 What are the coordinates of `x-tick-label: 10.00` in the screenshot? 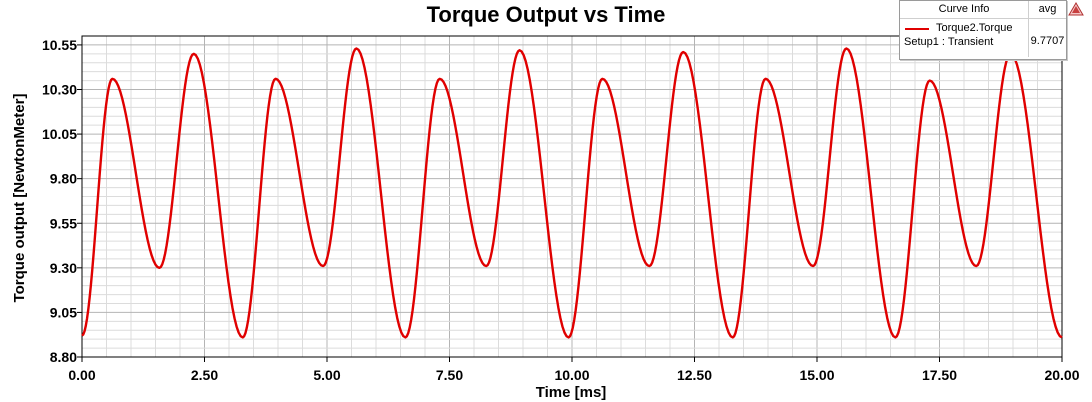 It's located at (571, 375).